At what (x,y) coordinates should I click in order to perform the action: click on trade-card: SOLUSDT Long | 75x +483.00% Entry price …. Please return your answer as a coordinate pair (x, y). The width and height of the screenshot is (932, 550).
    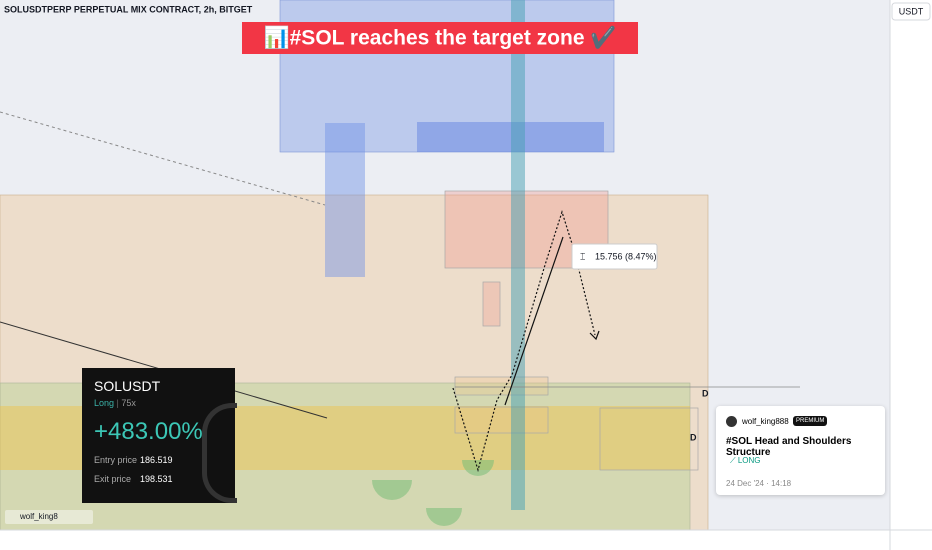
    Looking at the image, I should click on (159, 435).